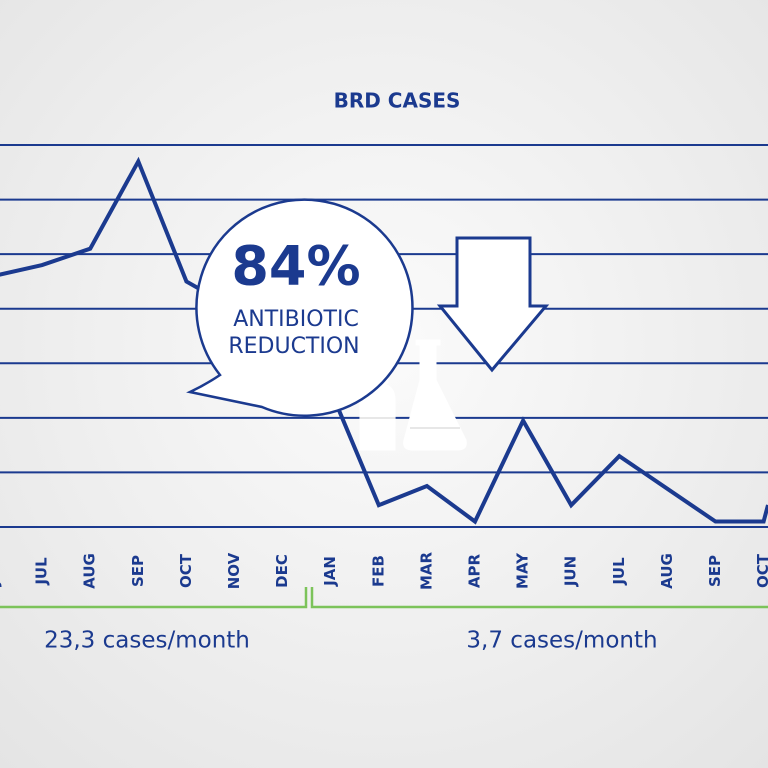 This screenshot has width=768, height=768. I want to click on x-tick-label: FEB, so click(378, 571).